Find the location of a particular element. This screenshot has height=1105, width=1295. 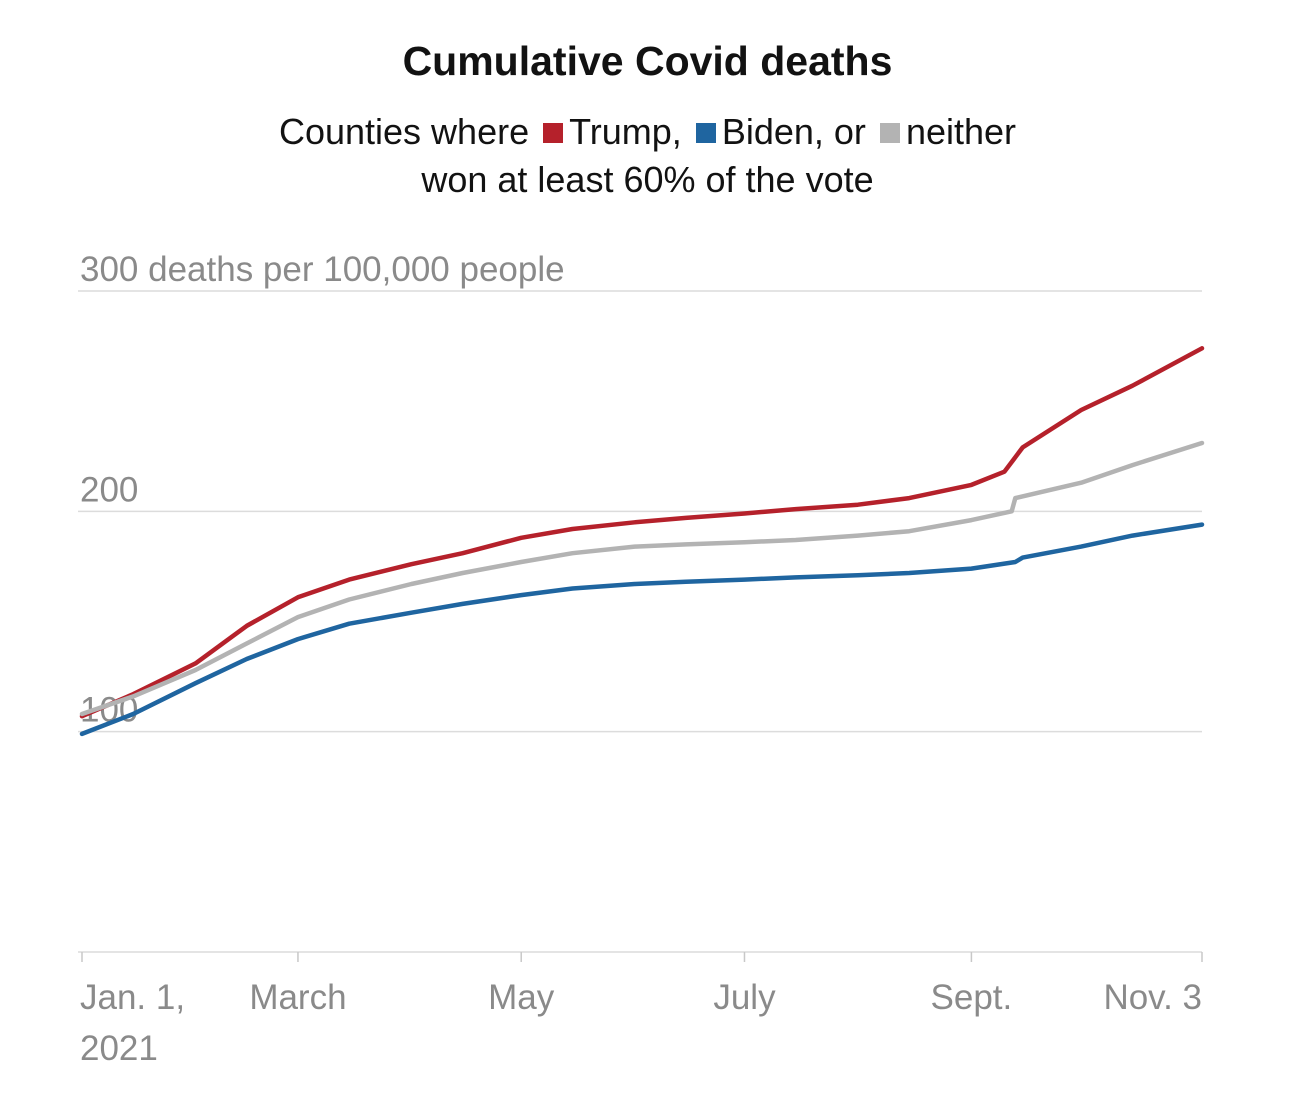

x-tick-label-4: Sept. is located at coordinates (972, 997).